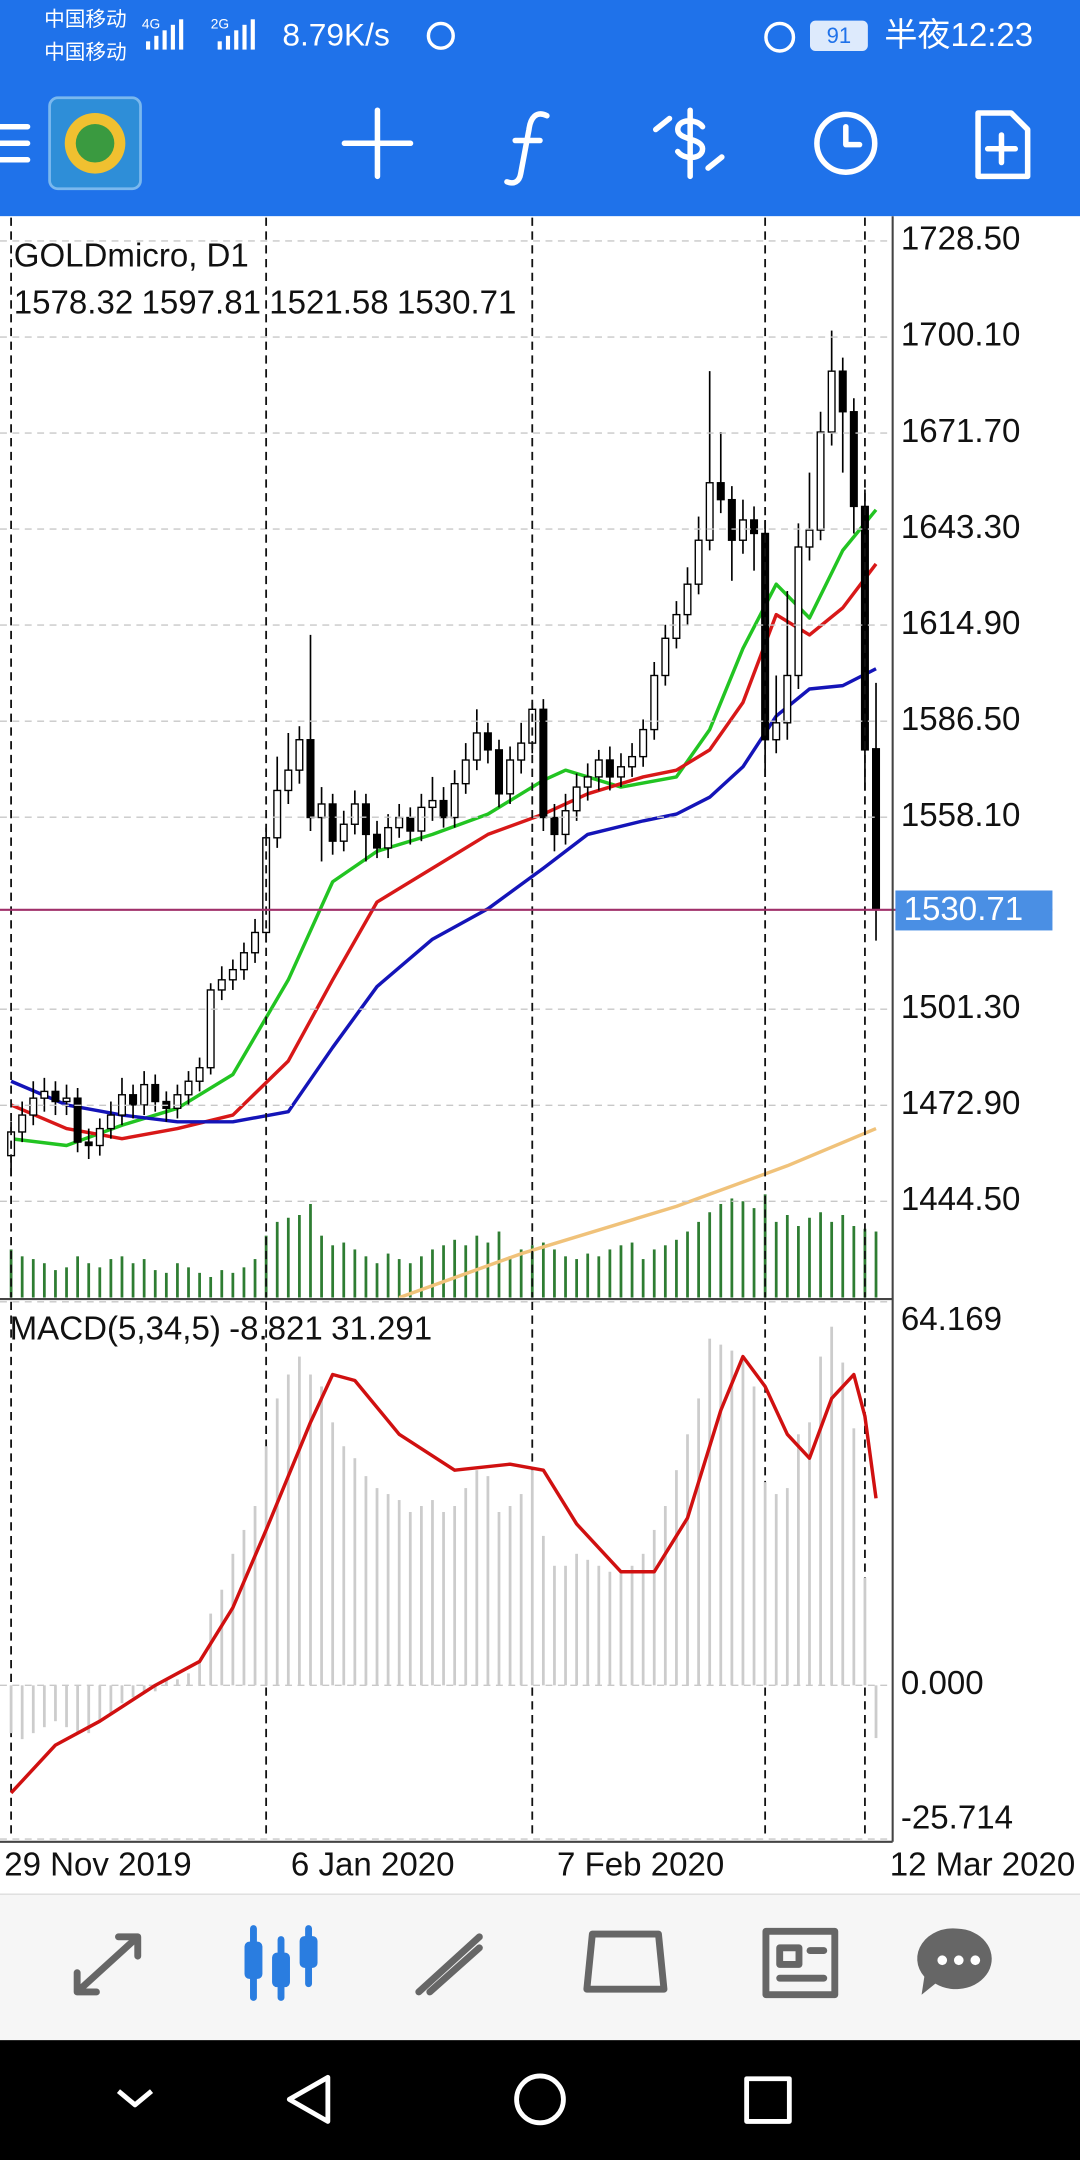 The width and height of the screenshot is (1080, 2160). I want to click on network-type: 2G, so click(220, 23).